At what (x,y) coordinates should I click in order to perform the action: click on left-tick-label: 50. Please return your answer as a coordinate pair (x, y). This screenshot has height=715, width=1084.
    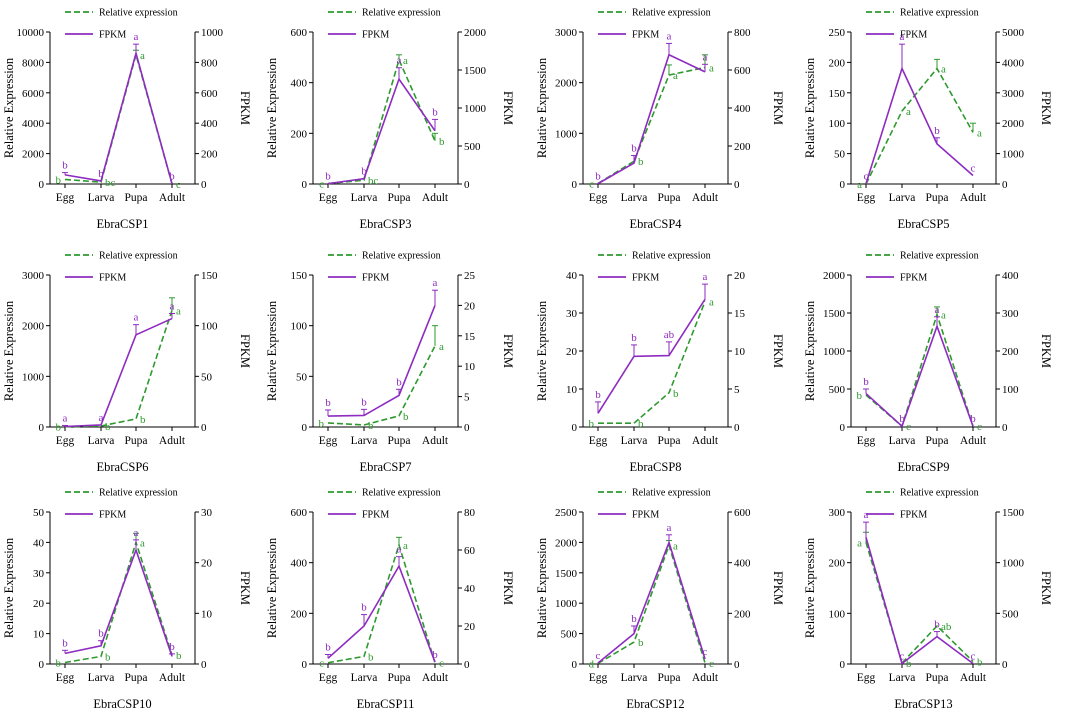
    Looking at the image, I should click on (302, 377).